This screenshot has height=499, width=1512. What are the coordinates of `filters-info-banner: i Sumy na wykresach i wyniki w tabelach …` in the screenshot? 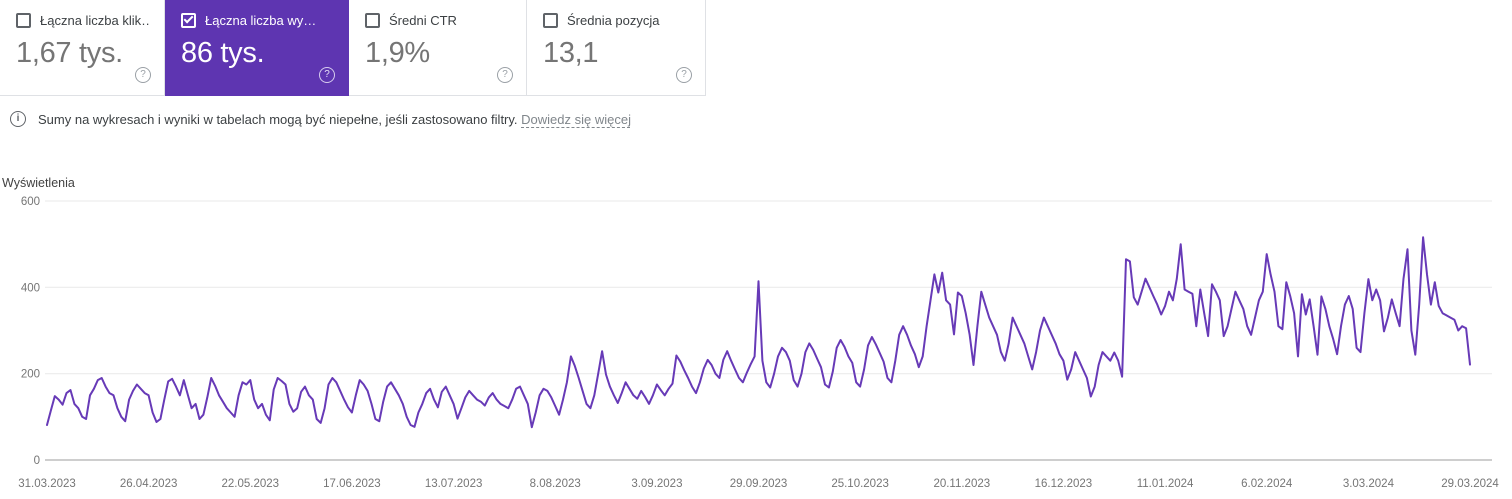 It's located at (320, 119).